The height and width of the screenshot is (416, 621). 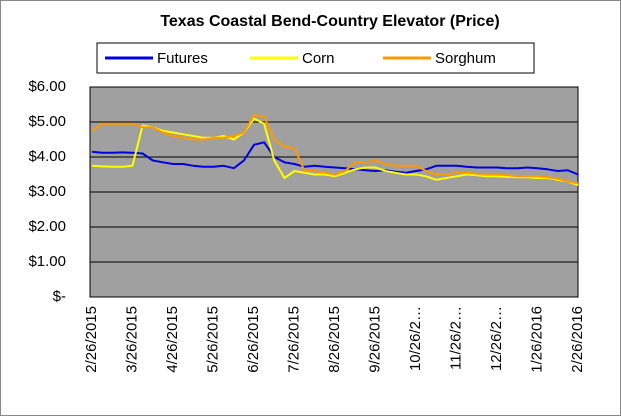 What do you see at coordinates (47, 86) in the screenshot?
I see `y-tick-label: $6.00` at bounding box center [47, 86].